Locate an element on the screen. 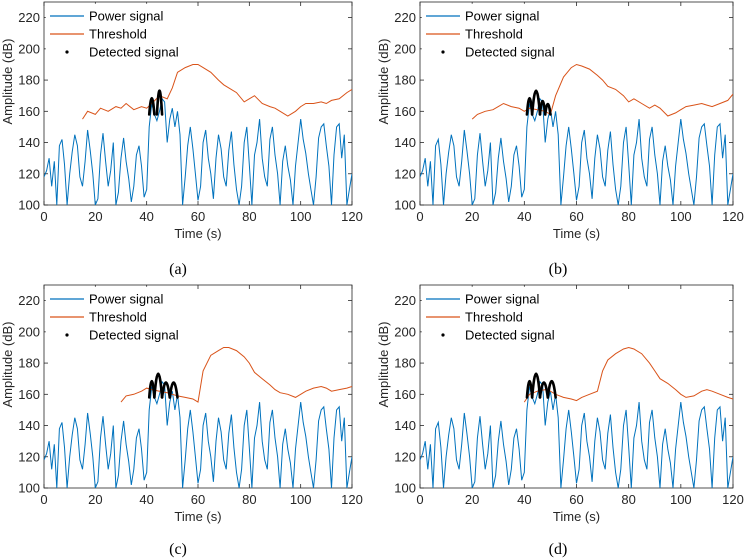  panel-caption: (d) is located at coordinates (558, 549).